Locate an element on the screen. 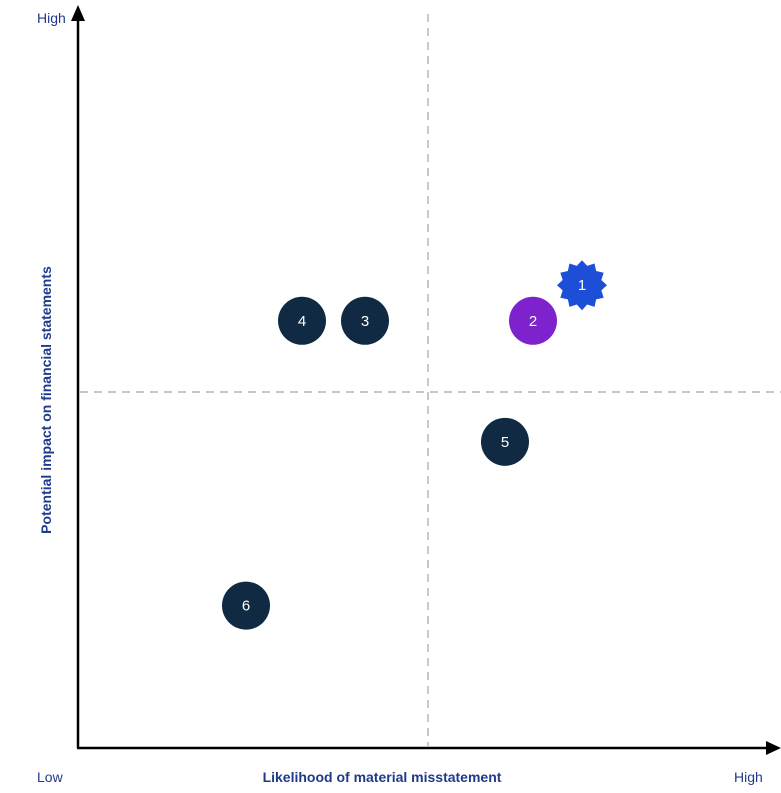 The width and height of the screenshot is (781, 793). point-4-marker is located at coordinates (302, 320).